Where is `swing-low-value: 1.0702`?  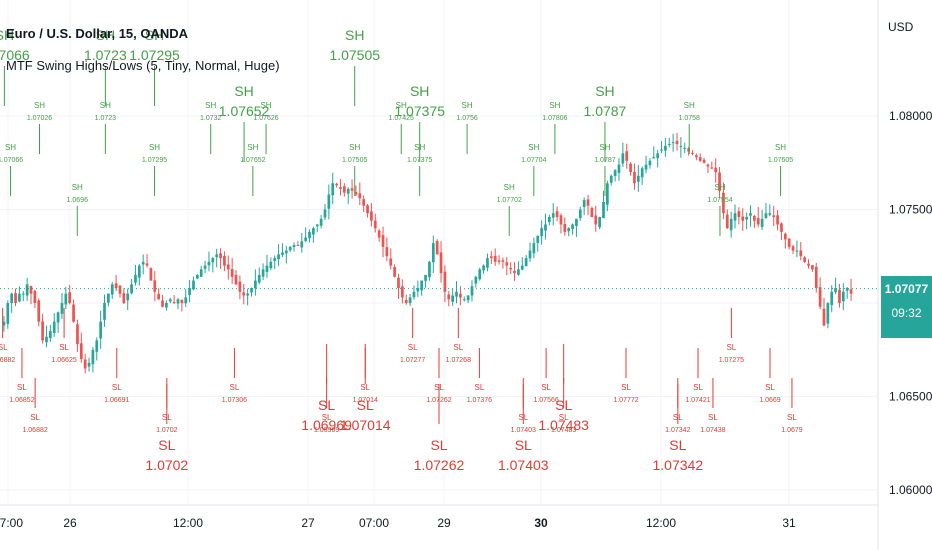 swing-low-value: 1.0702 is located at coordinates (166, 465).